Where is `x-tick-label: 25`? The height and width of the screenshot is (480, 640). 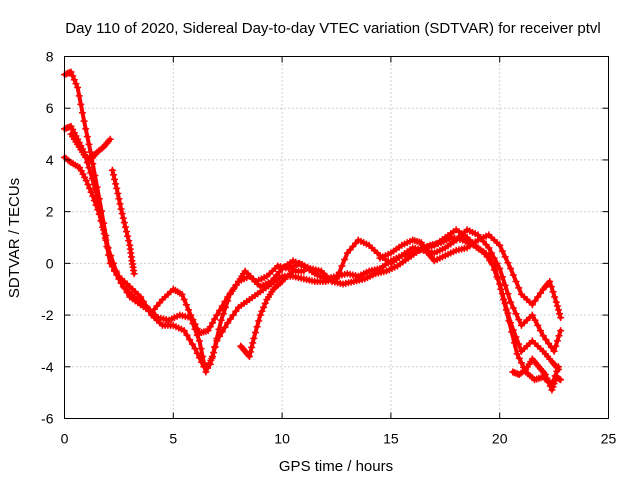
x-tick-label: 25 is located at coordinates (609, 439).